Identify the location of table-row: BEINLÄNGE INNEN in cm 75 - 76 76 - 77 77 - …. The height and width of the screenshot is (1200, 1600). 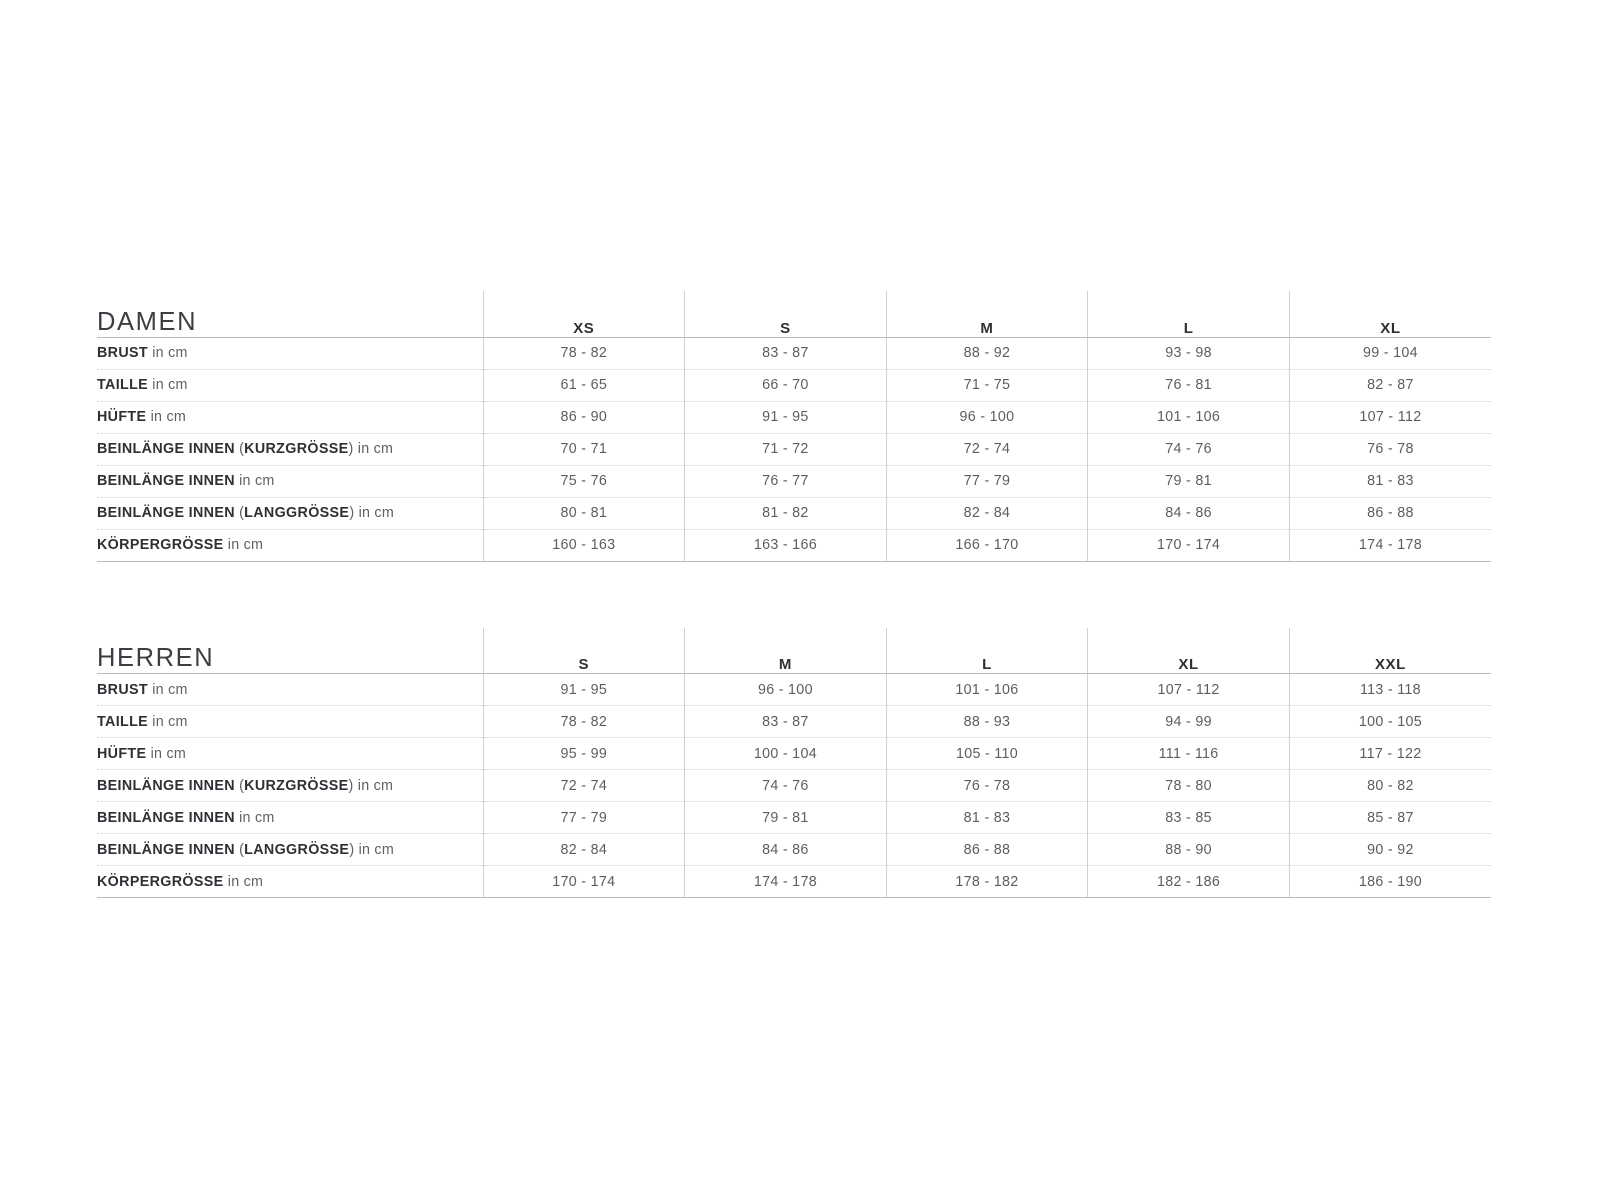
(794, 481).